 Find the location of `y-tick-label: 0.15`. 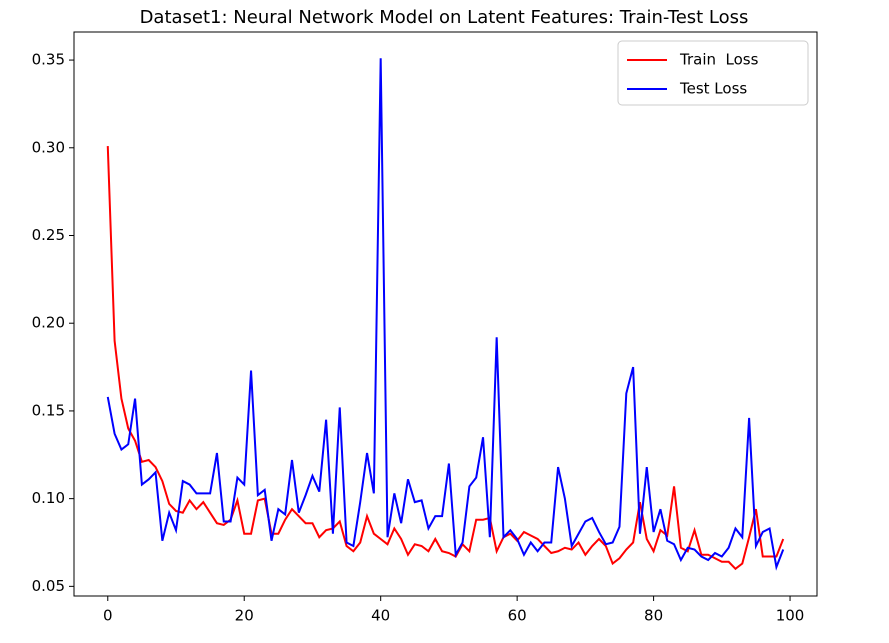

y-tick-label: 0.15 is located at coordinates (48, 410).